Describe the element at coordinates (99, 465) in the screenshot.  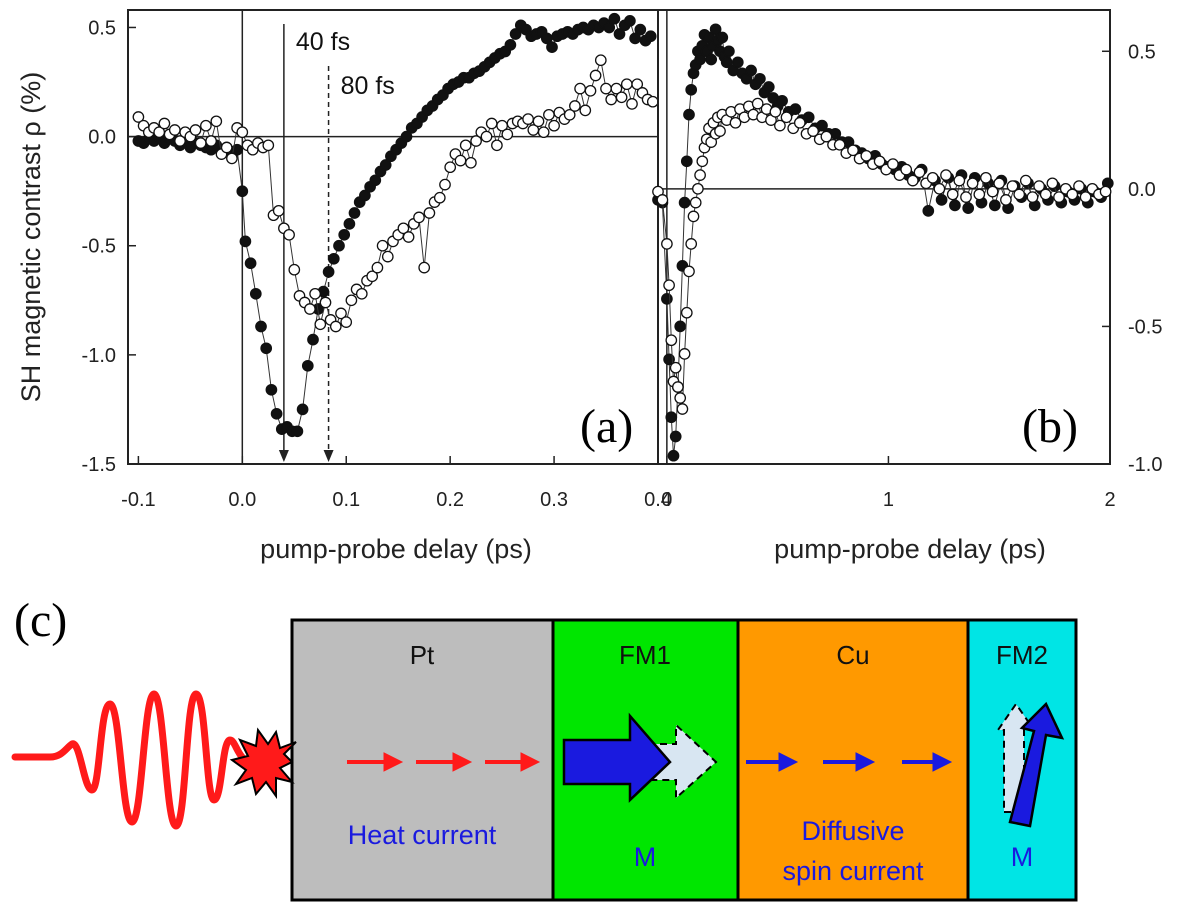
I see `y-tick-label: -1.5` at that location.